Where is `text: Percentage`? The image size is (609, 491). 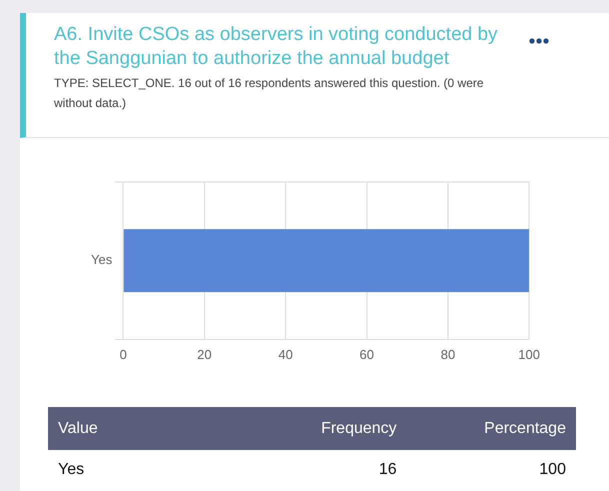
text: Percentage is located at coordinates (524, 429).